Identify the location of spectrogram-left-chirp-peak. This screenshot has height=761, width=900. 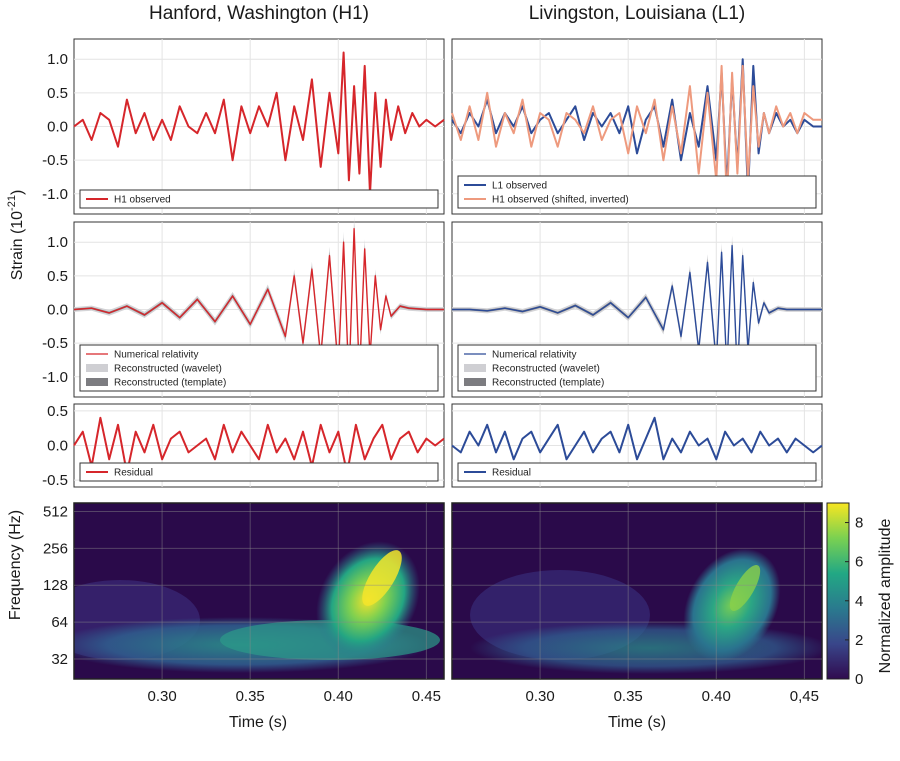
(382, 578).